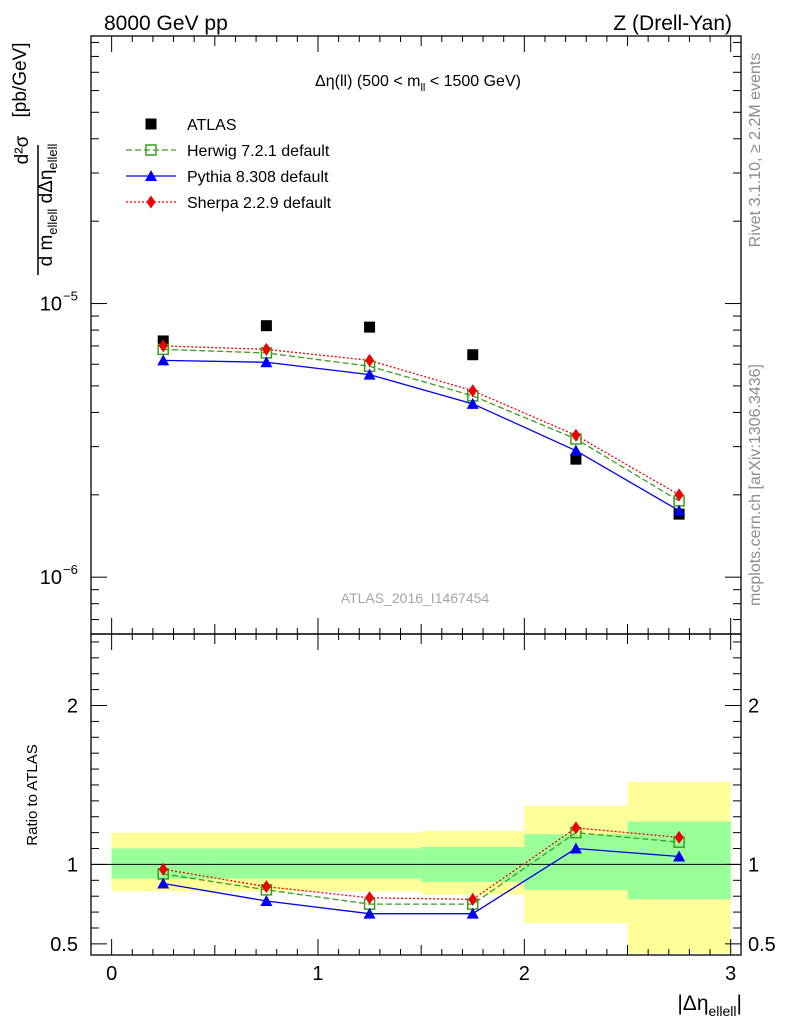  Describe the element at coordinates (32, 794) in the screenshot. I see `ratio-ylabel: Ratio to ATLAS` at that location.